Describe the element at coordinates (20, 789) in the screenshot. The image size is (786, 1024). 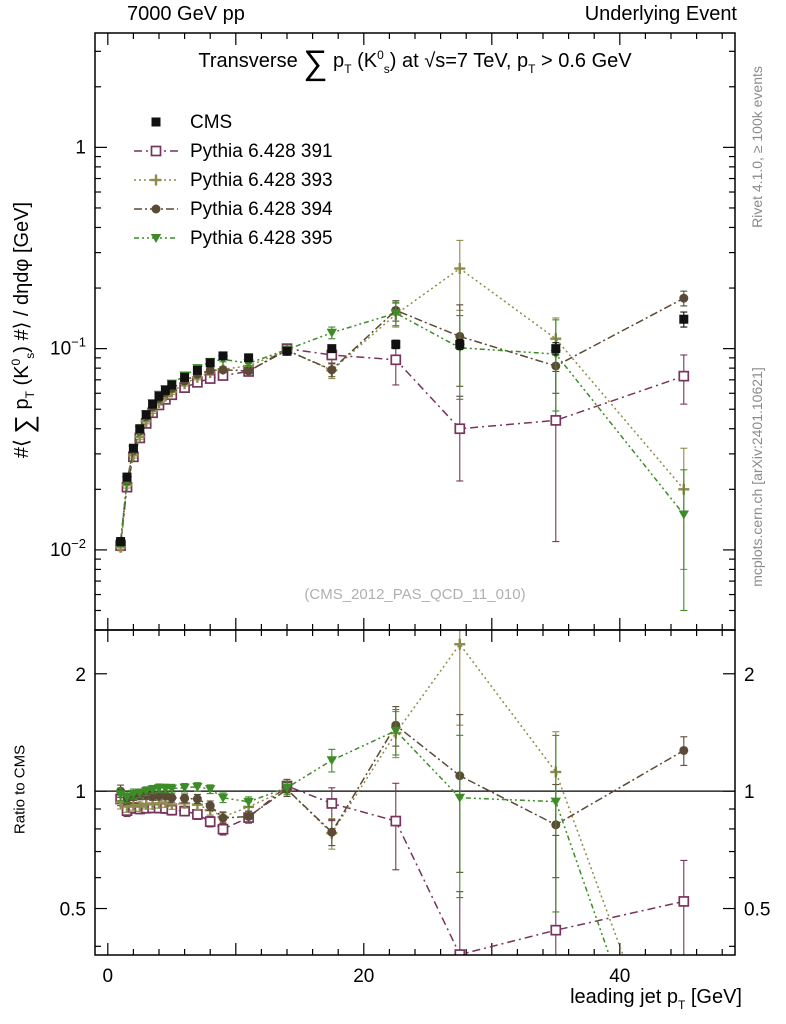
I see `y-axis-label-ratio: Ratio to CMS` at that location.